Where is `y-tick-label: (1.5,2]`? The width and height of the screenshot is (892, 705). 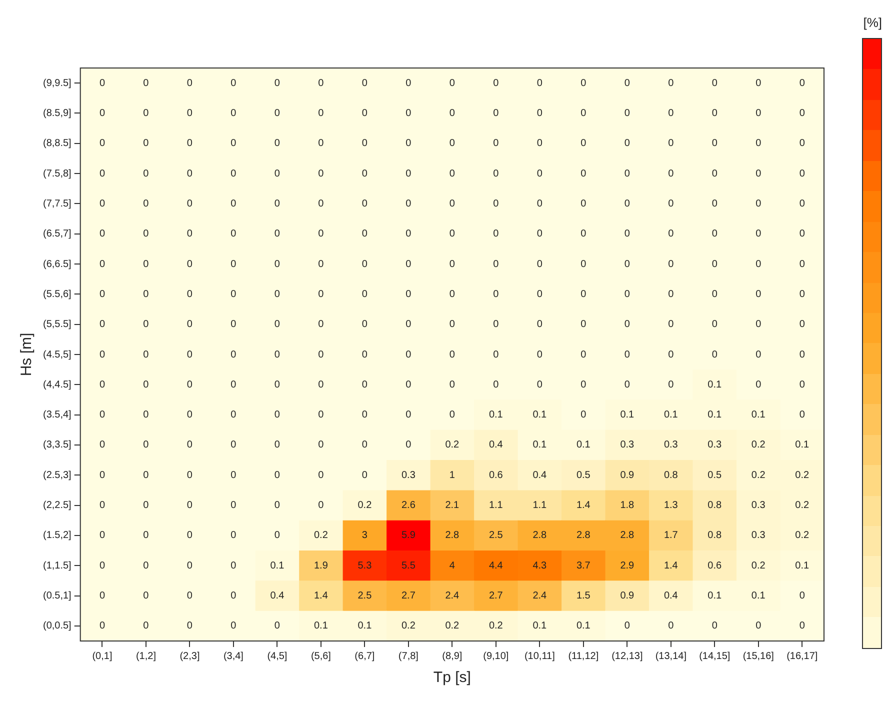
y-tick-label: (1.5,2] is located at coordinates (57, 536).